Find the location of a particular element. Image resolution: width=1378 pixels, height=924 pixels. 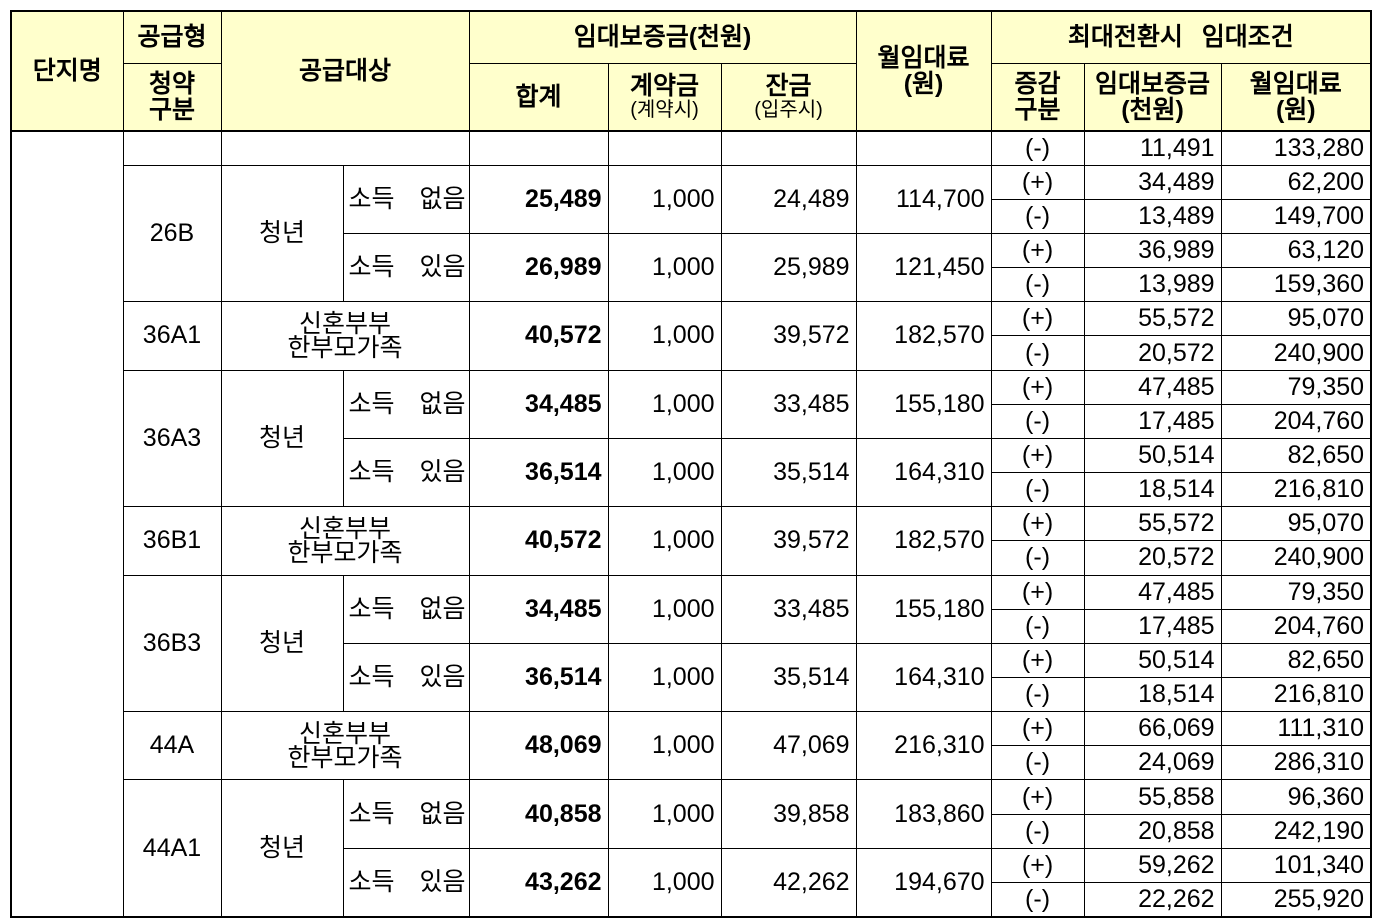

th-down-payment: 계약금 (계약시) is located at coordinates (664, 97).